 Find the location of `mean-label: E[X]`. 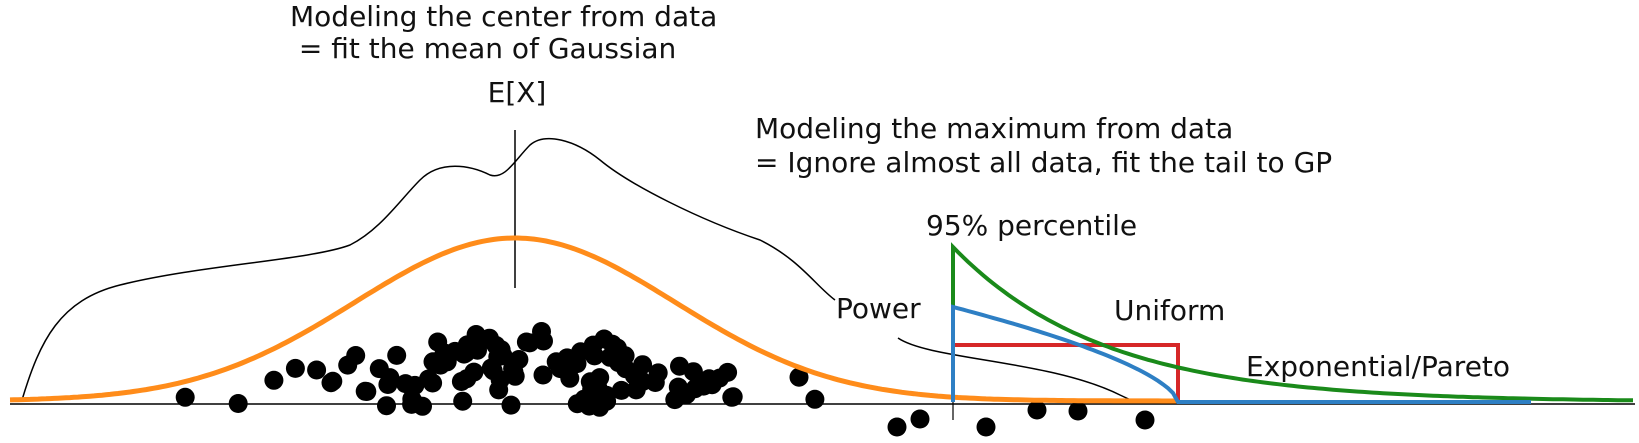

mean-label: E[X] is located at coordinates (517, 92).